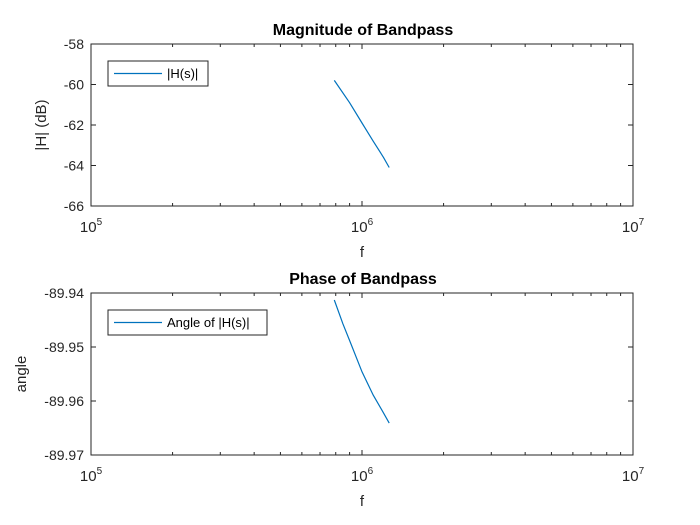  Describe the element at coordinates (74, 166) in the screenshot. I see `magnitude-y-tick-label: -64` at that location.